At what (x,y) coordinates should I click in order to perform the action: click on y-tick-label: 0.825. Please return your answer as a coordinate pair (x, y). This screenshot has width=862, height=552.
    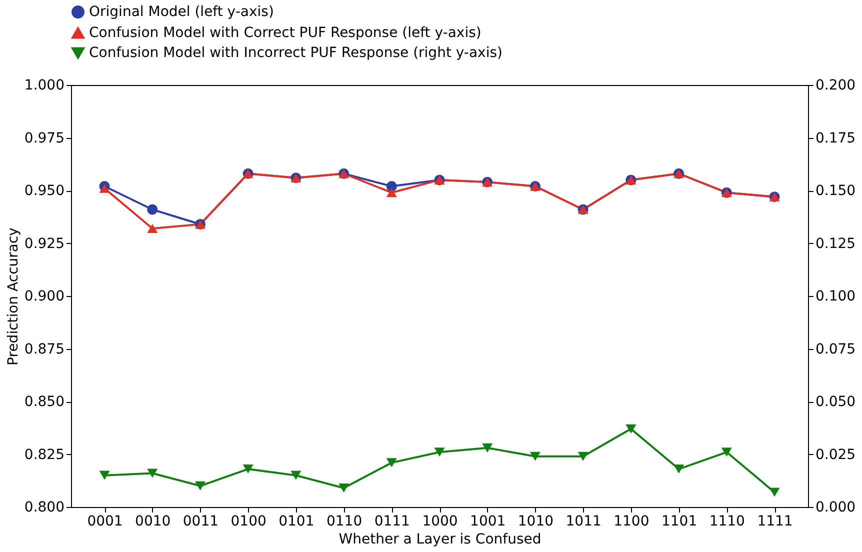
    Looking at the image, I should click on (44, 454).